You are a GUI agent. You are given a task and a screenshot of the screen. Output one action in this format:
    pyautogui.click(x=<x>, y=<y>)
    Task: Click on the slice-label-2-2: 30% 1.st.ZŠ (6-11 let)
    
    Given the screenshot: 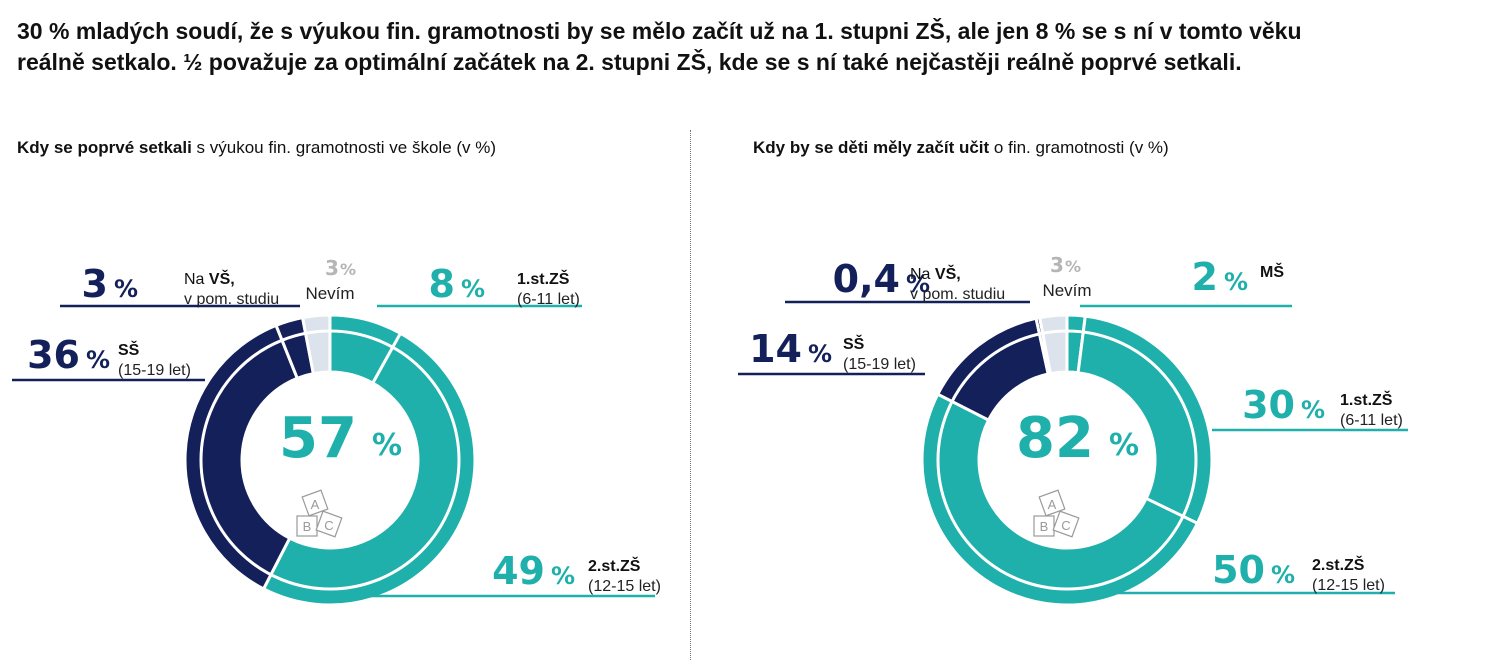 What is the action you would take?
    pyautogui.click(x=1310, y=407)
    